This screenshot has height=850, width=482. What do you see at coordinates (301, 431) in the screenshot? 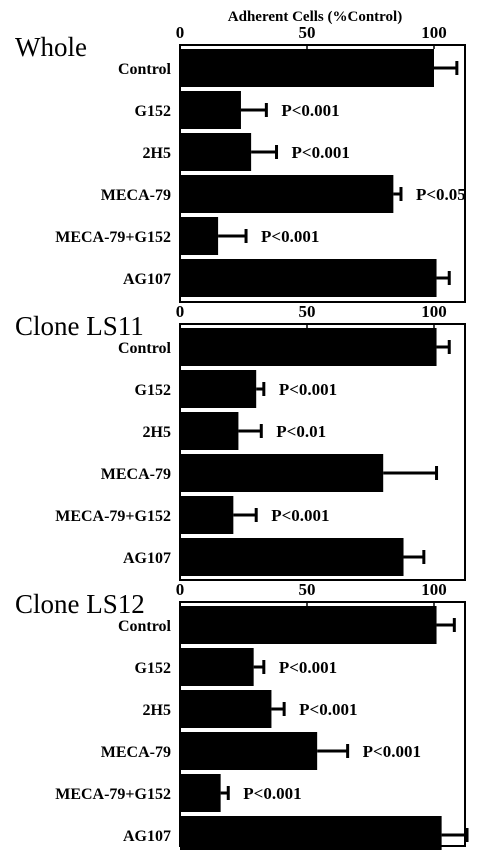
I see `p-value-label: P<0.01` at bounding box center [301, 431].